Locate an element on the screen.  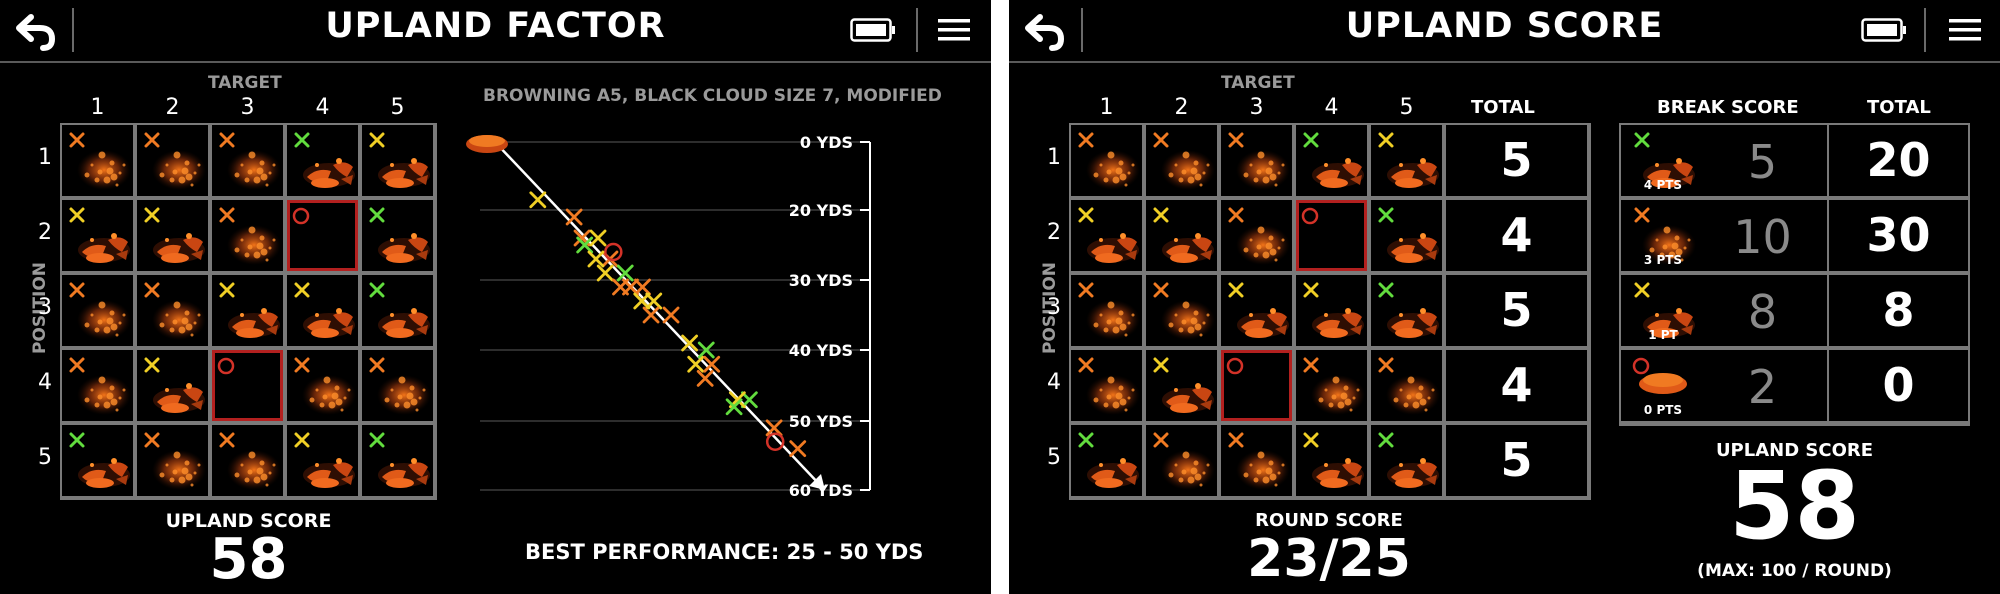
upland-score-label: UPLAND SCORE is located at coordinates (248, 521).